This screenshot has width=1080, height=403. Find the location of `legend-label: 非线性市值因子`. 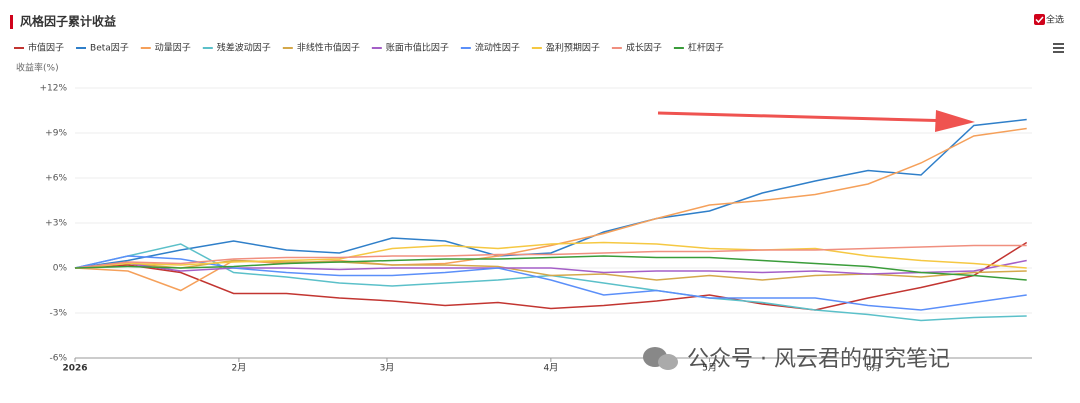

legend-label: 非线性市值因子 is located at coordinates (328, 48).